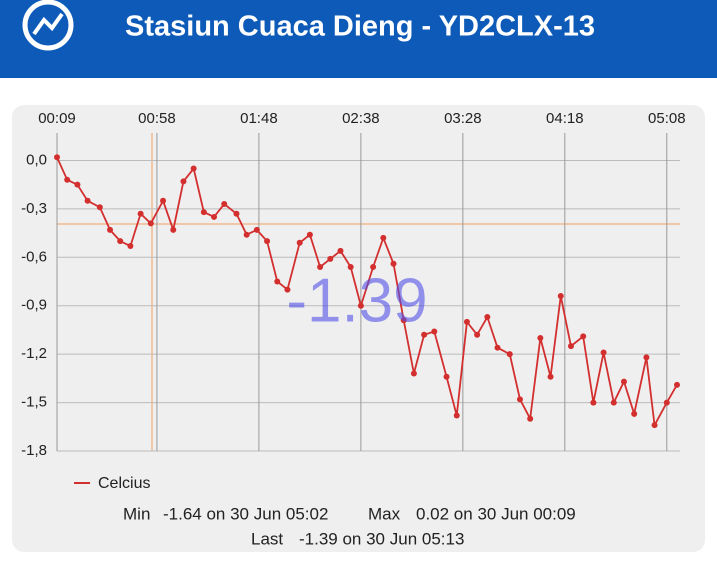 The height and width of the screenshot is (567, 717). I want to click on x-tick-label: 03:28, so click(463, 118).